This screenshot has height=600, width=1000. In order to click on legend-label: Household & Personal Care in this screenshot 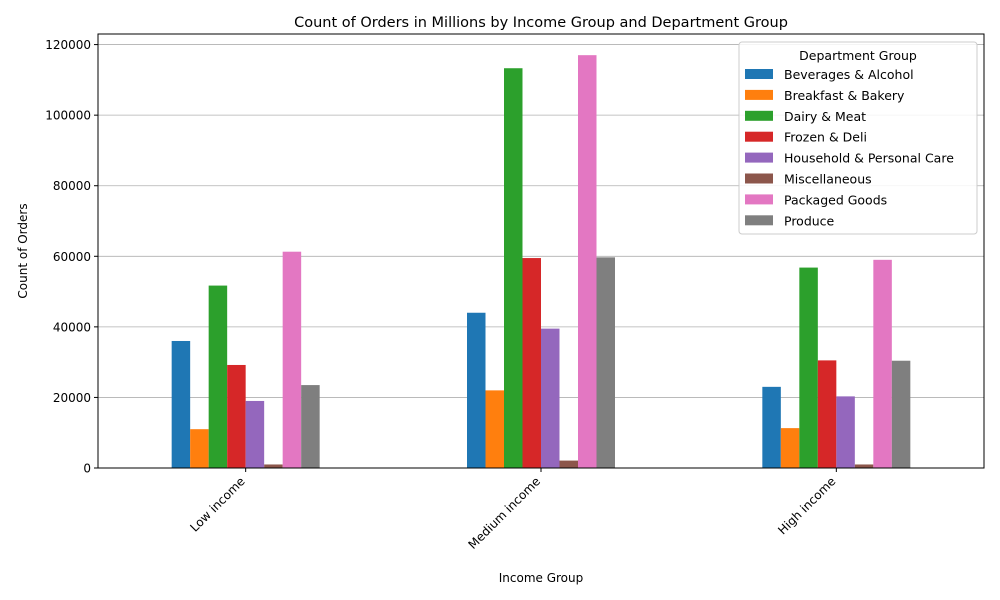, I will do `click(869, 158)`.